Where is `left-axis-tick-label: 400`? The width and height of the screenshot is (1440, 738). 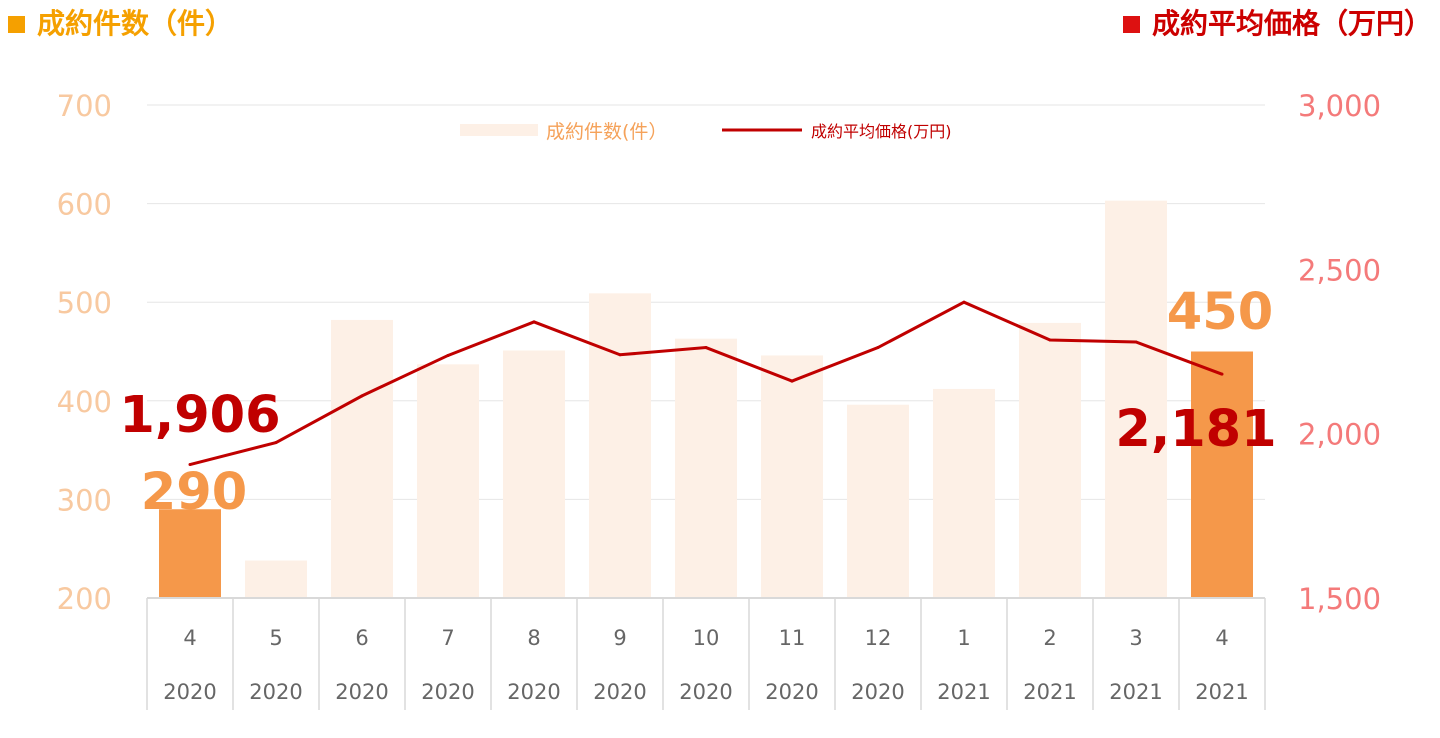 left-axis-tick-label: 400 is located at coordinates (84, 402).